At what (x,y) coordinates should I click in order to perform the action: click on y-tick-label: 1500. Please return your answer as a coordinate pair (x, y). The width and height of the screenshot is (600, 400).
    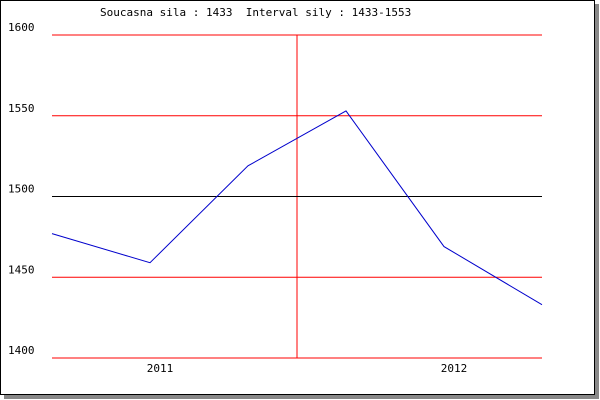
    Looking at the image, I should click on (21, 189).